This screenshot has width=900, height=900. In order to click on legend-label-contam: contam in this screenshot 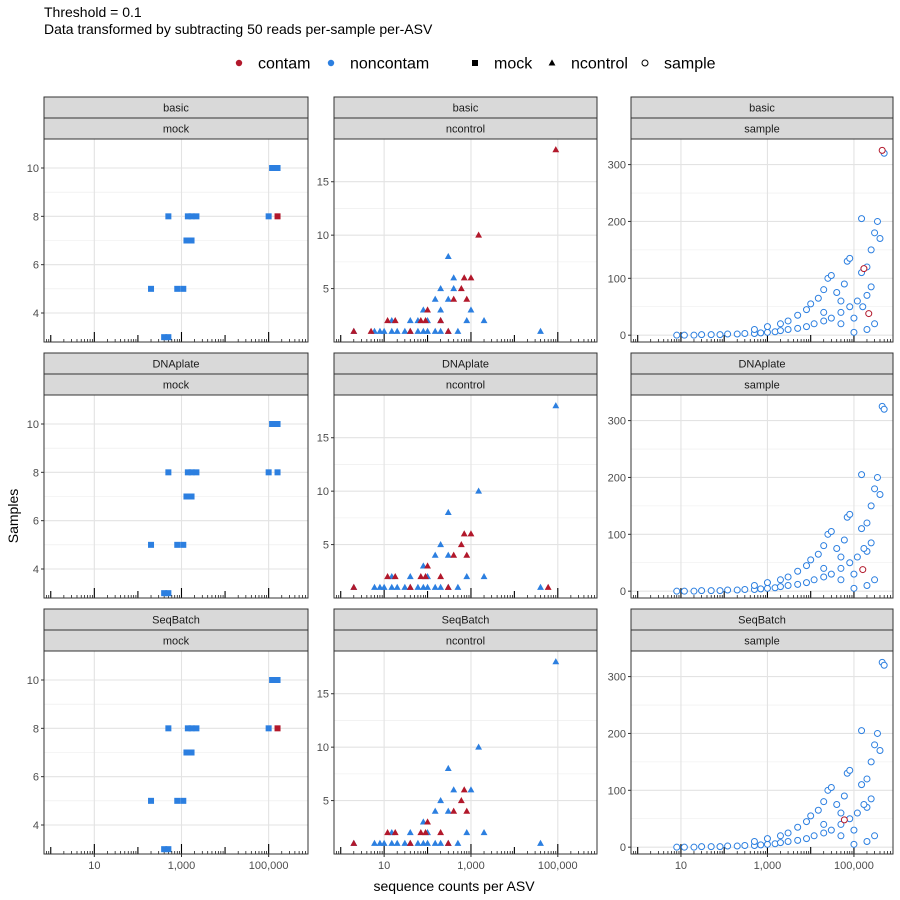, I will do `click(284, 64)`.